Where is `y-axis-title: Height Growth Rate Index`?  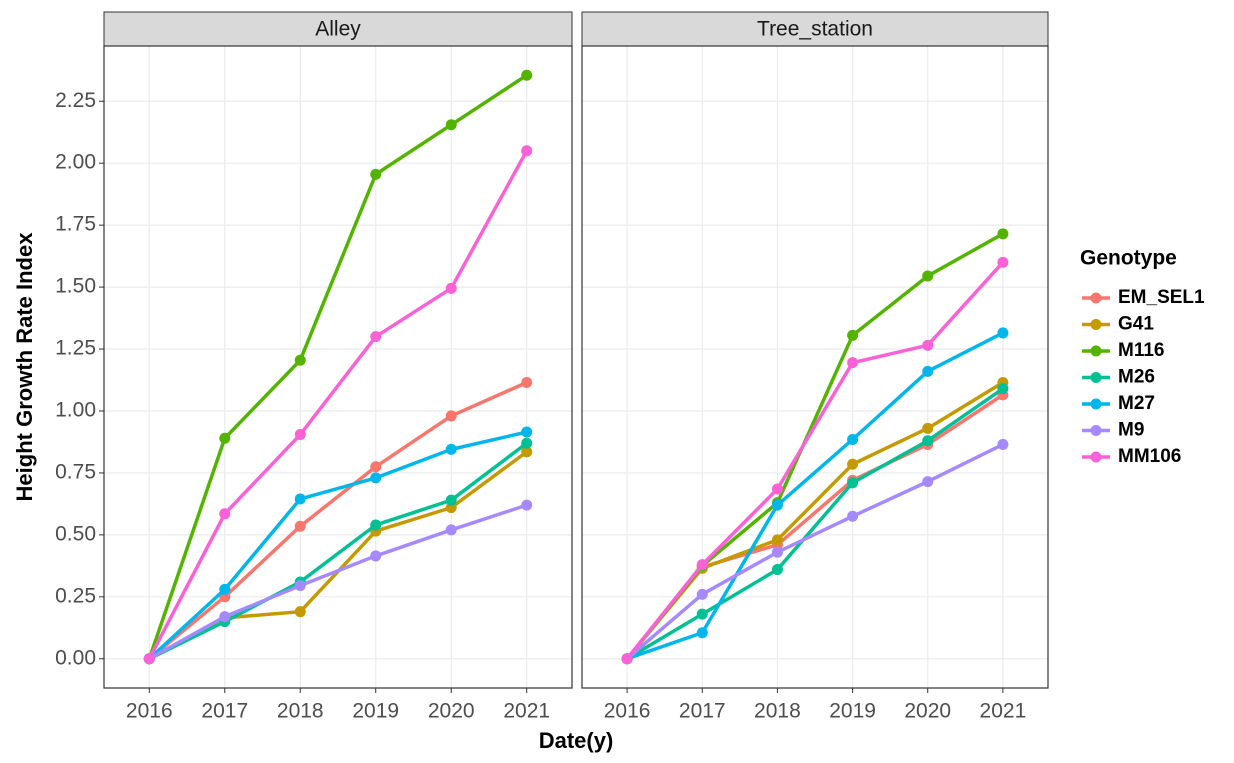 y-axis-title: Height Growth Rate Index is located at coordinates (24, 367).